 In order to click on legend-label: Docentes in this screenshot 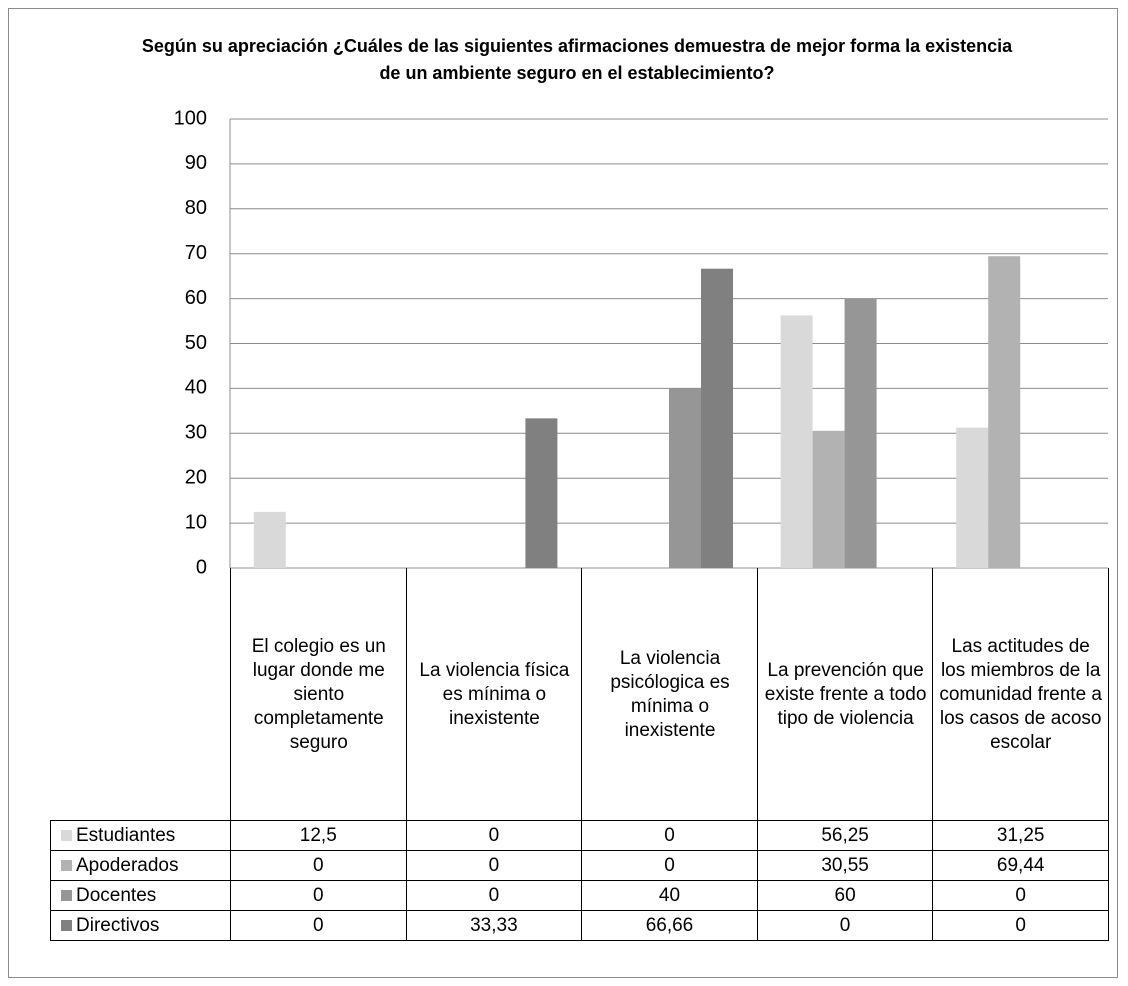, I will do `click(116, 895)`.